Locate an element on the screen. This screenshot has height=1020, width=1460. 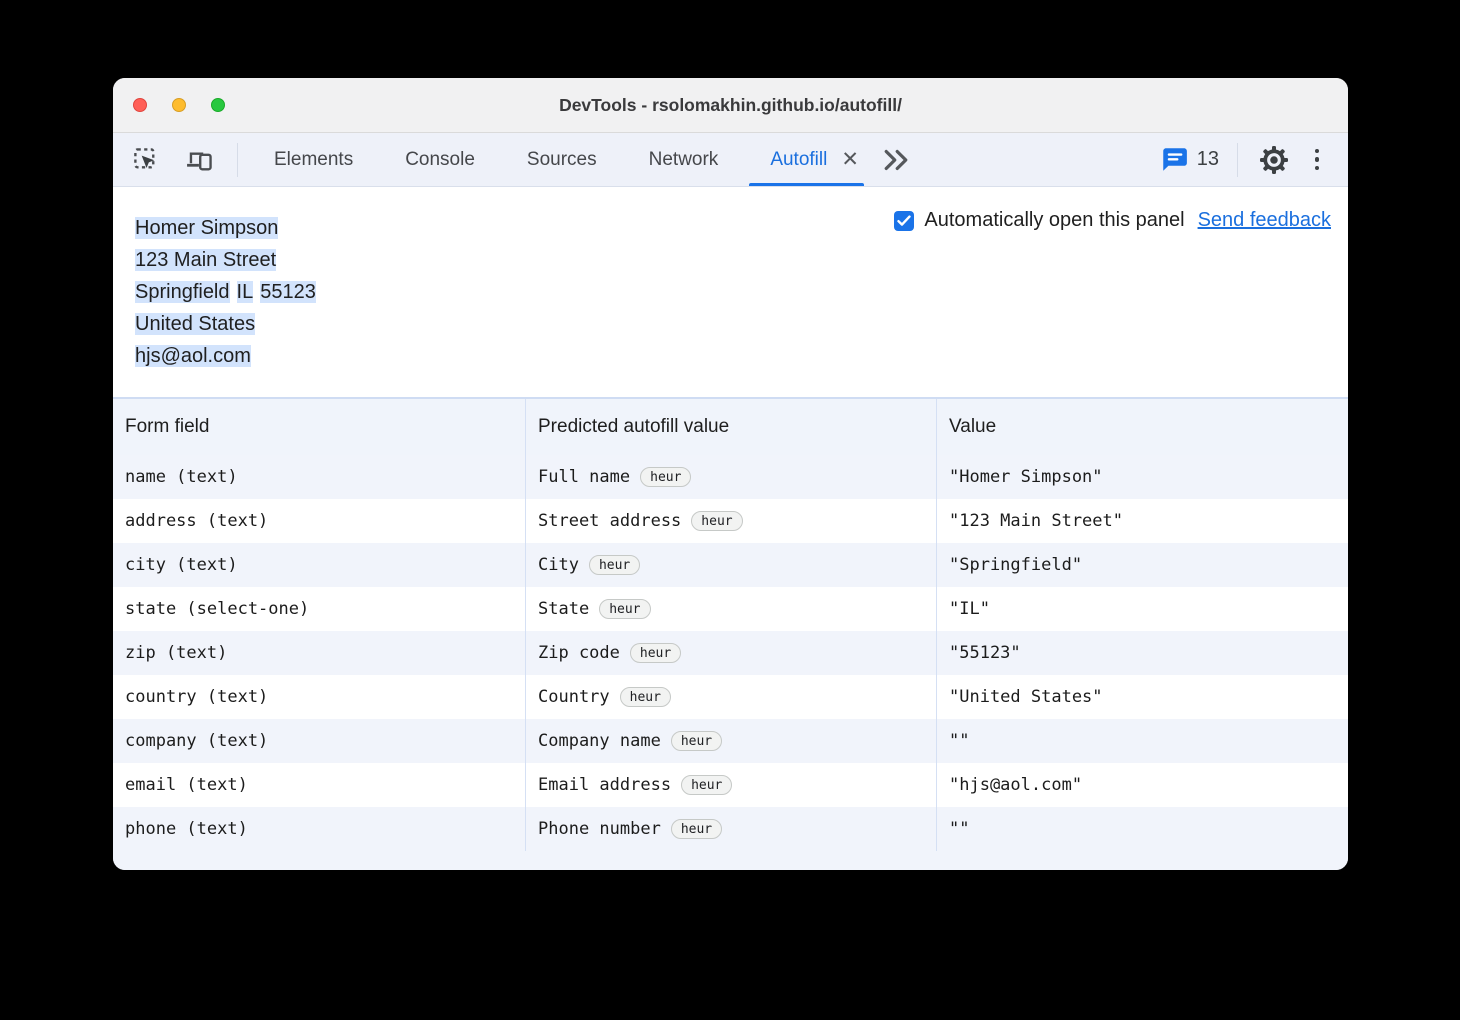
column-header-form-field: Form field is located at coordinates (167, 426).